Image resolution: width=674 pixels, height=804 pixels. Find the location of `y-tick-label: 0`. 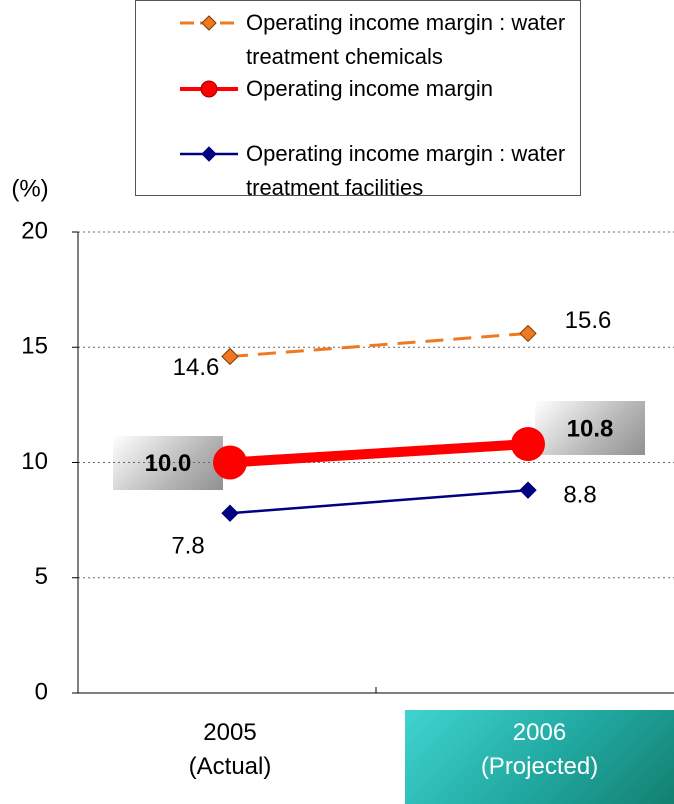

y-tick-label: 0 is located at coordinates (41, 691).